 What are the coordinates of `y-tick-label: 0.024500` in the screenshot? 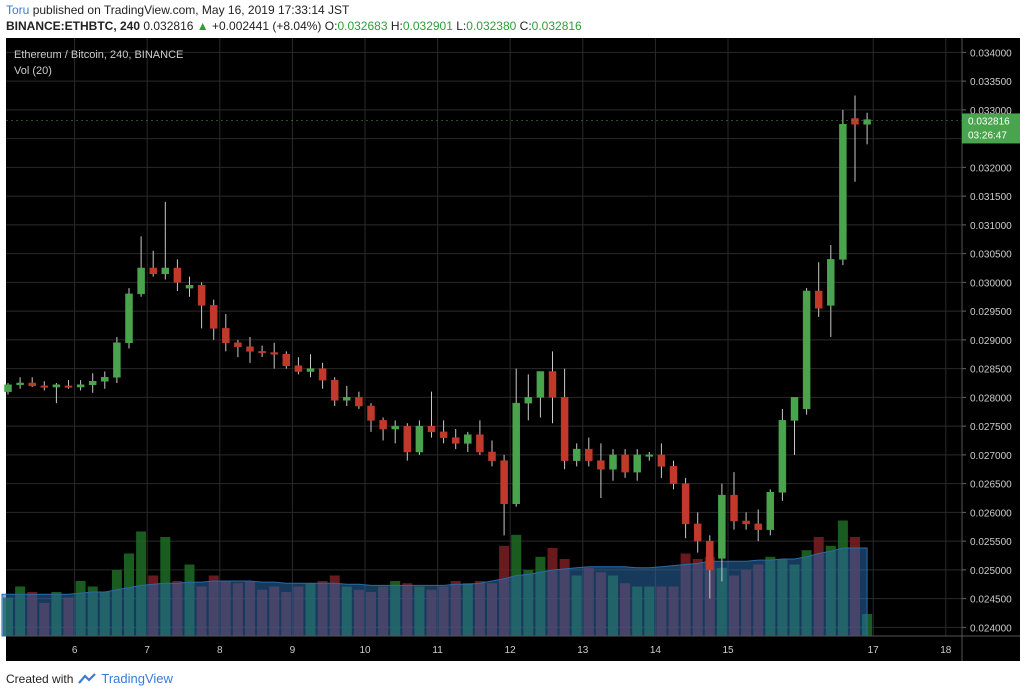 It's located at (991, 600).